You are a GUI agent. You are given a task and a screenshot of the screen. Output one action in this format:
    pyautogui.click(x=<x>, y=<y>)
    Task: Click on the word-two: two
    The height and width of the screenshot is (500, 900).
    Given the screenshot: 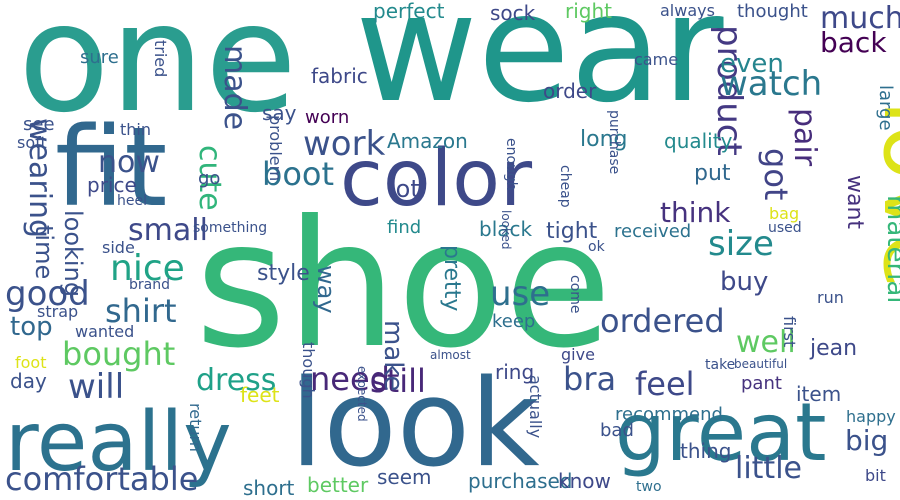 What is the action you would take?
    pyautogui.click(x=649, y=487)
    